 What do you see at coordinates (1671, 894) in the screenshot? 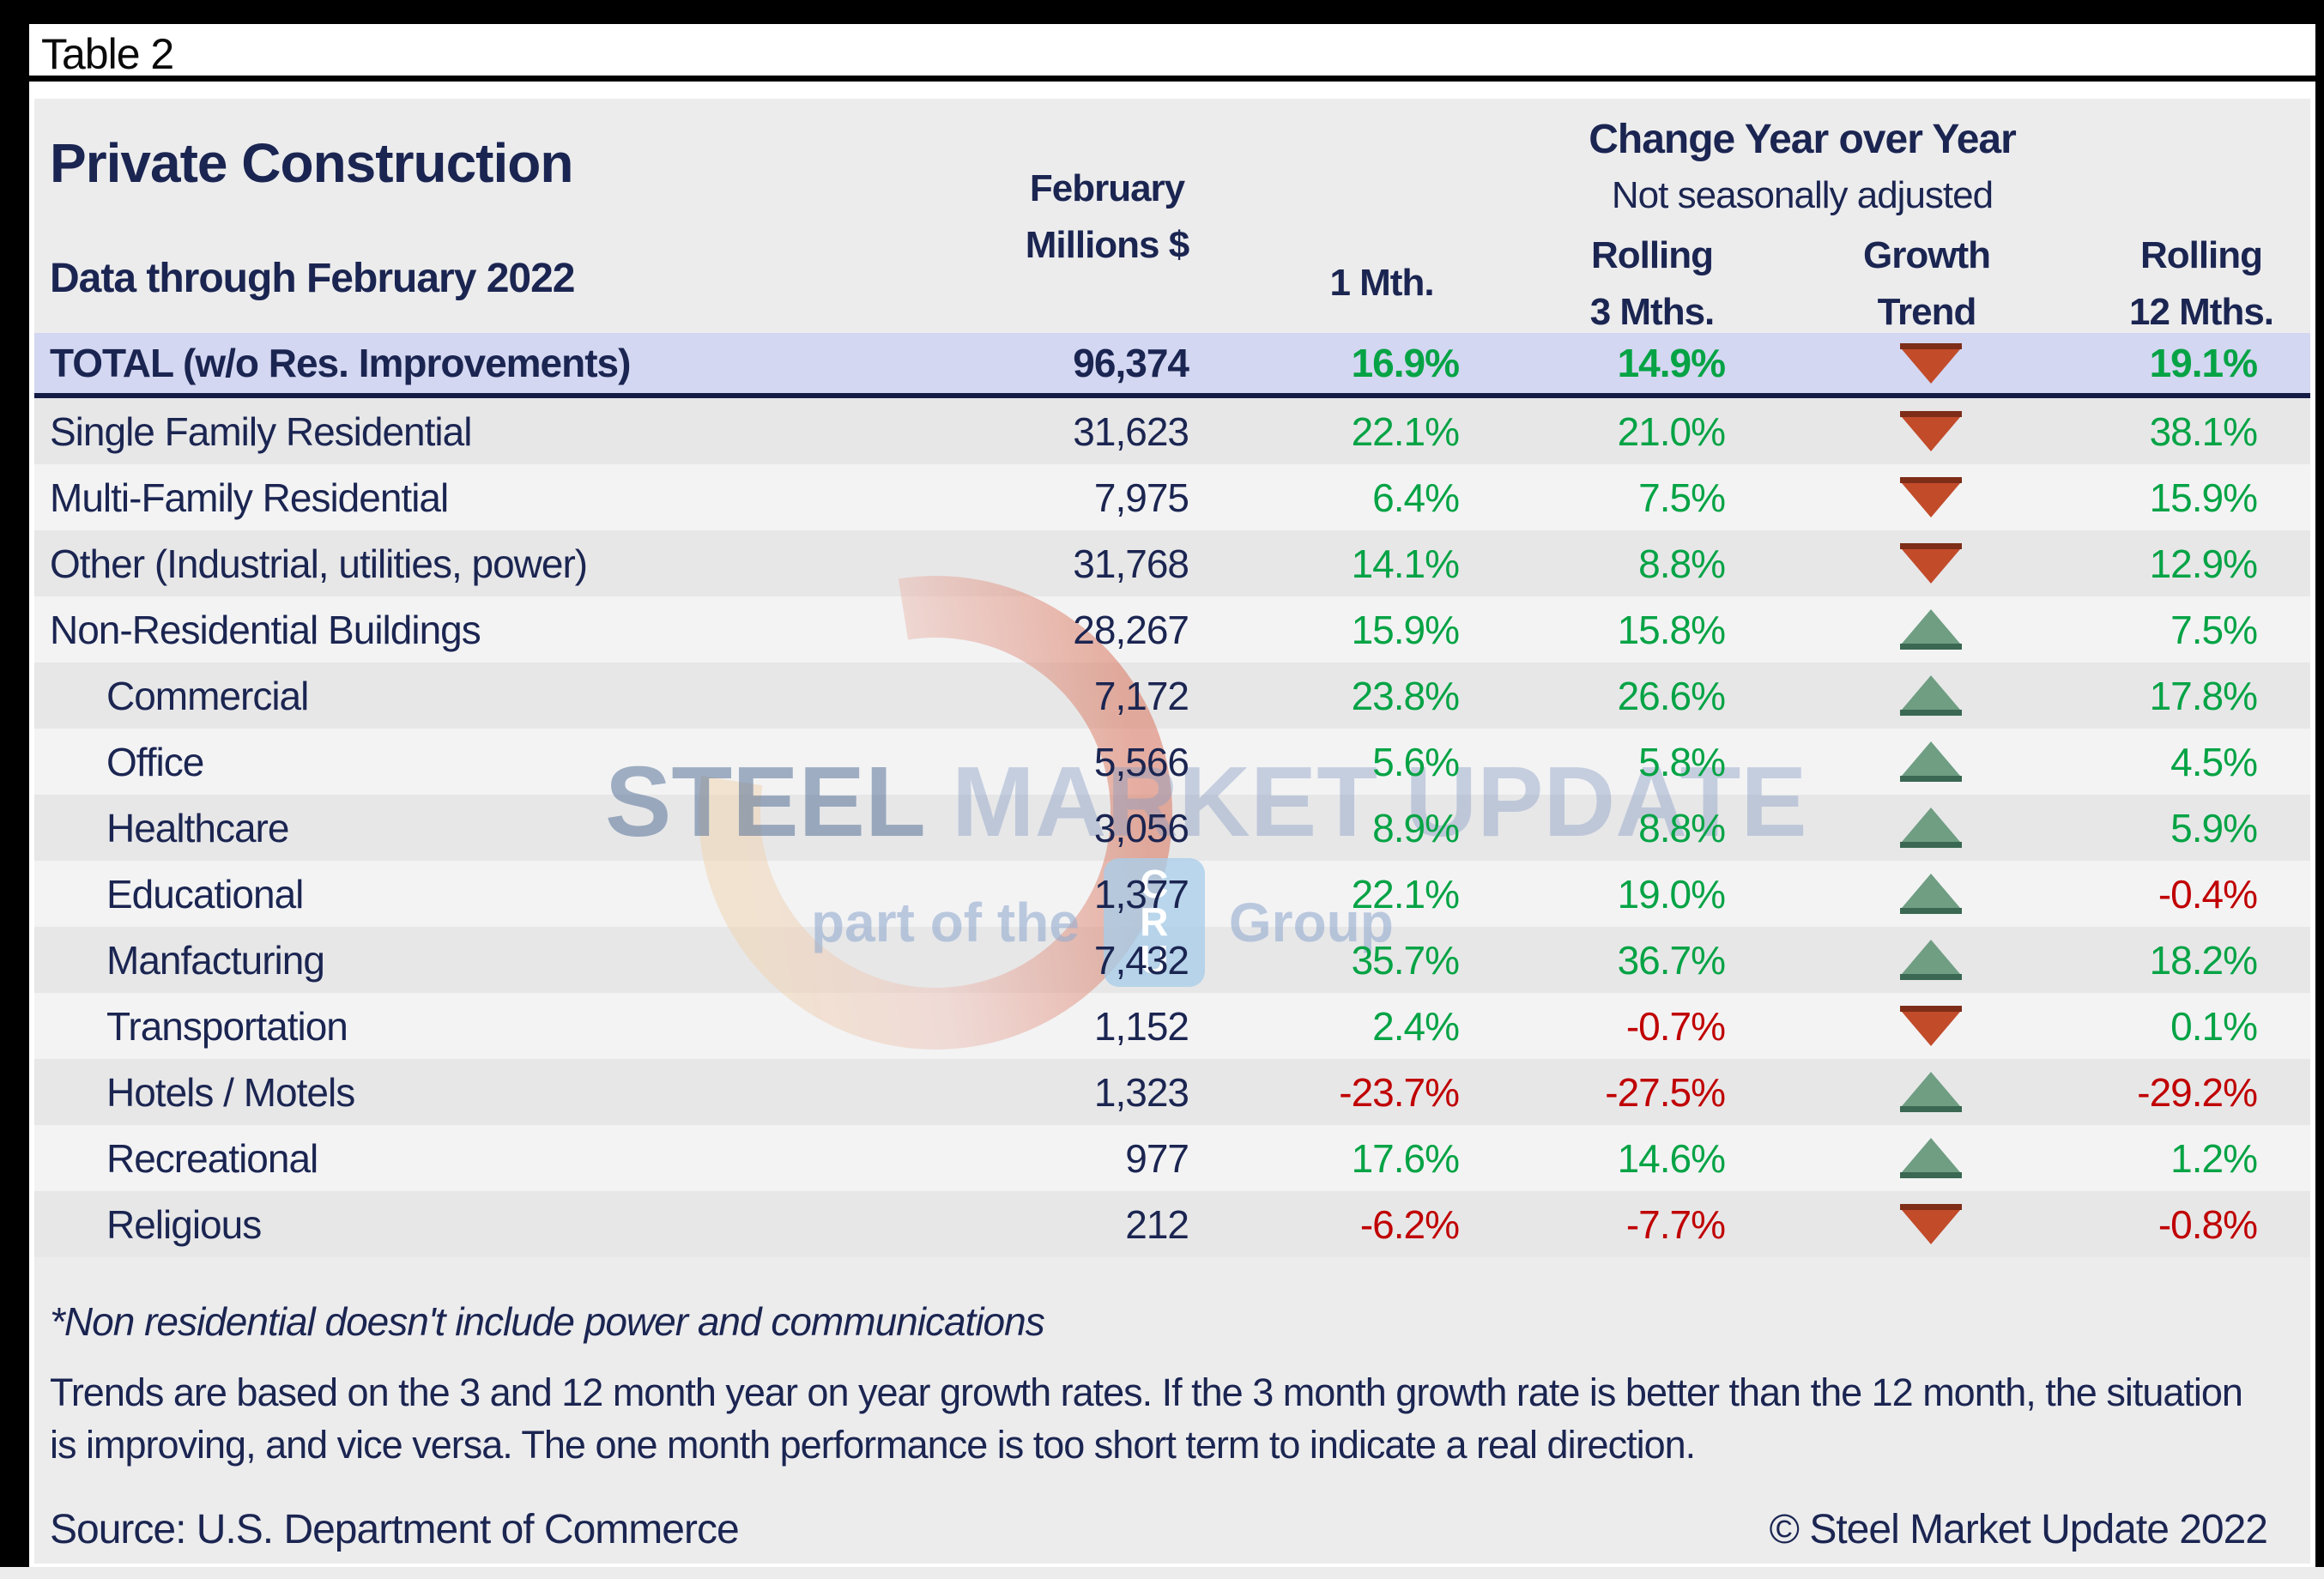
I see `row-3mths-pct: 19.0%` at bounding box center [1671, 894].